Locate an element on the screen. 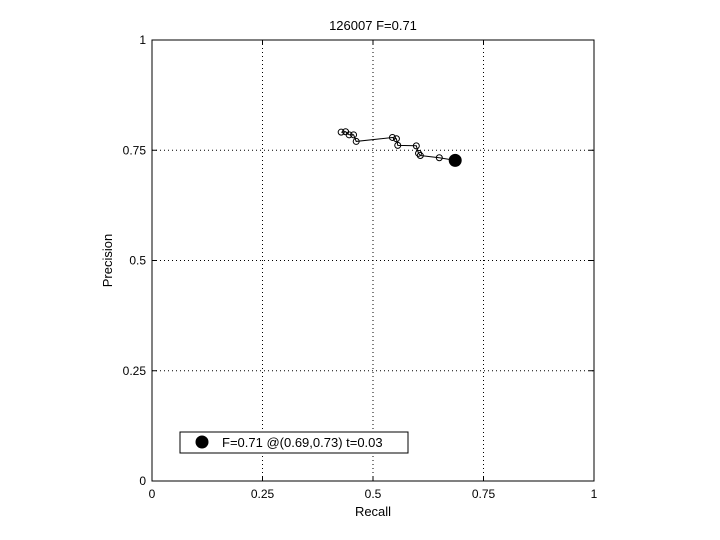  x-tick-label: 0.5 is located at coordinates (373, 494).